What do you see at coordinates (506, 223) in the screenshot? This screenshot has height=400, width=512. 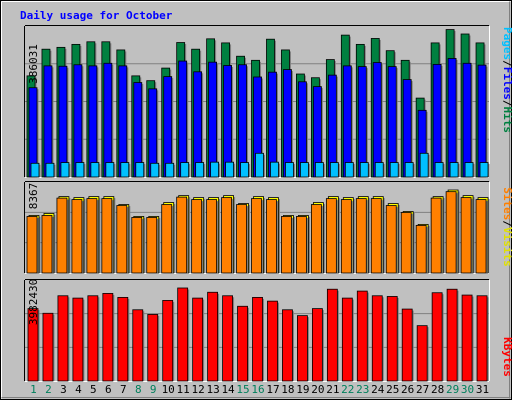 I see `legend-sep-3: /` at bounding box center [506, 223].